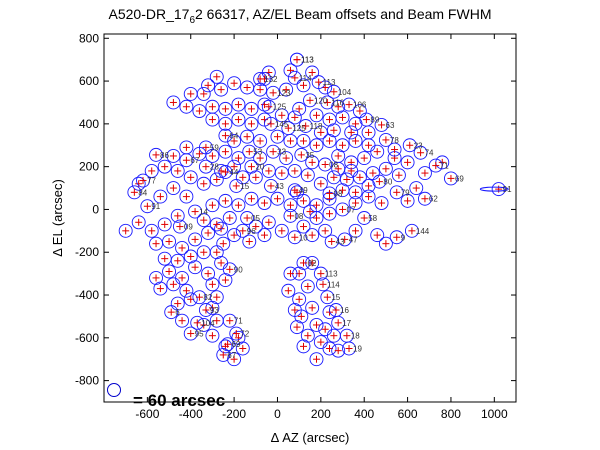  What do you see at coordinates (303, 237) in the screenshot?
I see `beam-label: 10` at bounding box center [303, 237].